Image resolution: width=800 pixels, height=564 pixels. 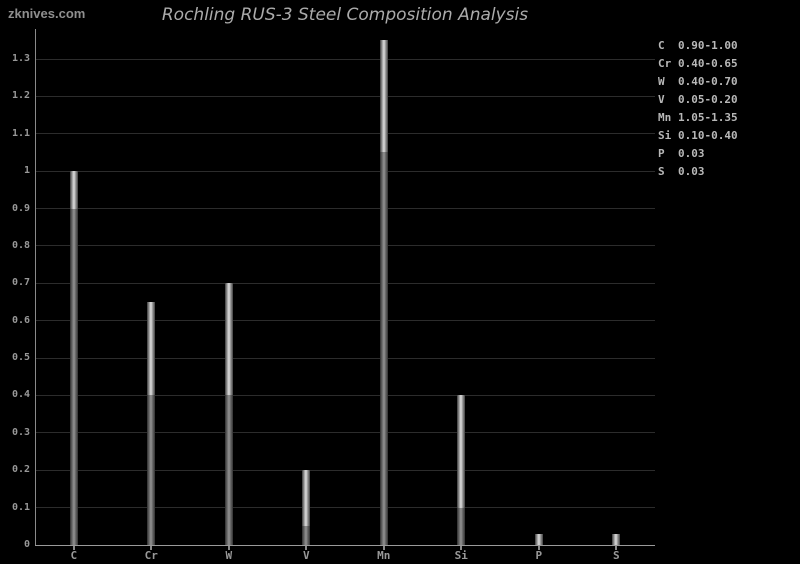 What do you see at coordinates (538, 539) in the screenshot?
I see `bar-p-range` at bounding box center [538, 539].